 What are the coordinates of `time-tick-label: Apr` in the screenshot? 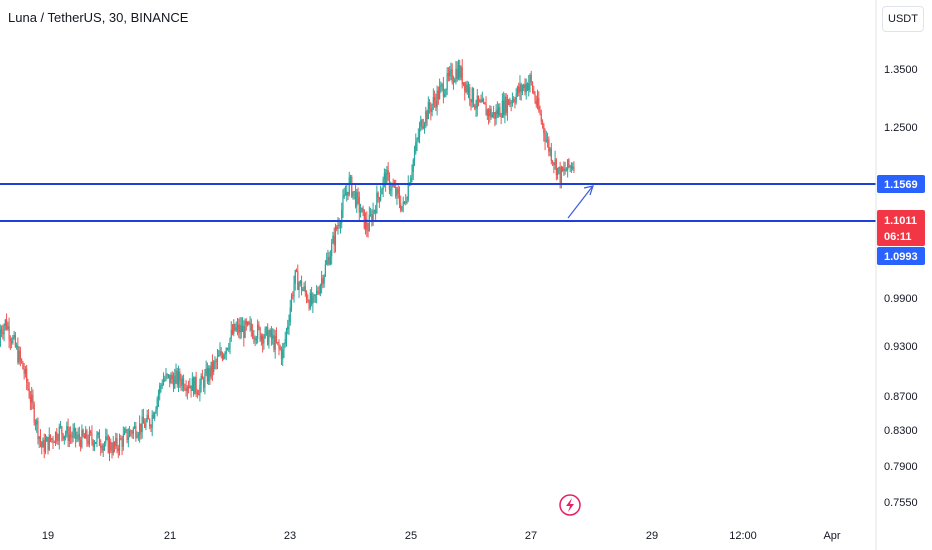 It's located at (831, 536).